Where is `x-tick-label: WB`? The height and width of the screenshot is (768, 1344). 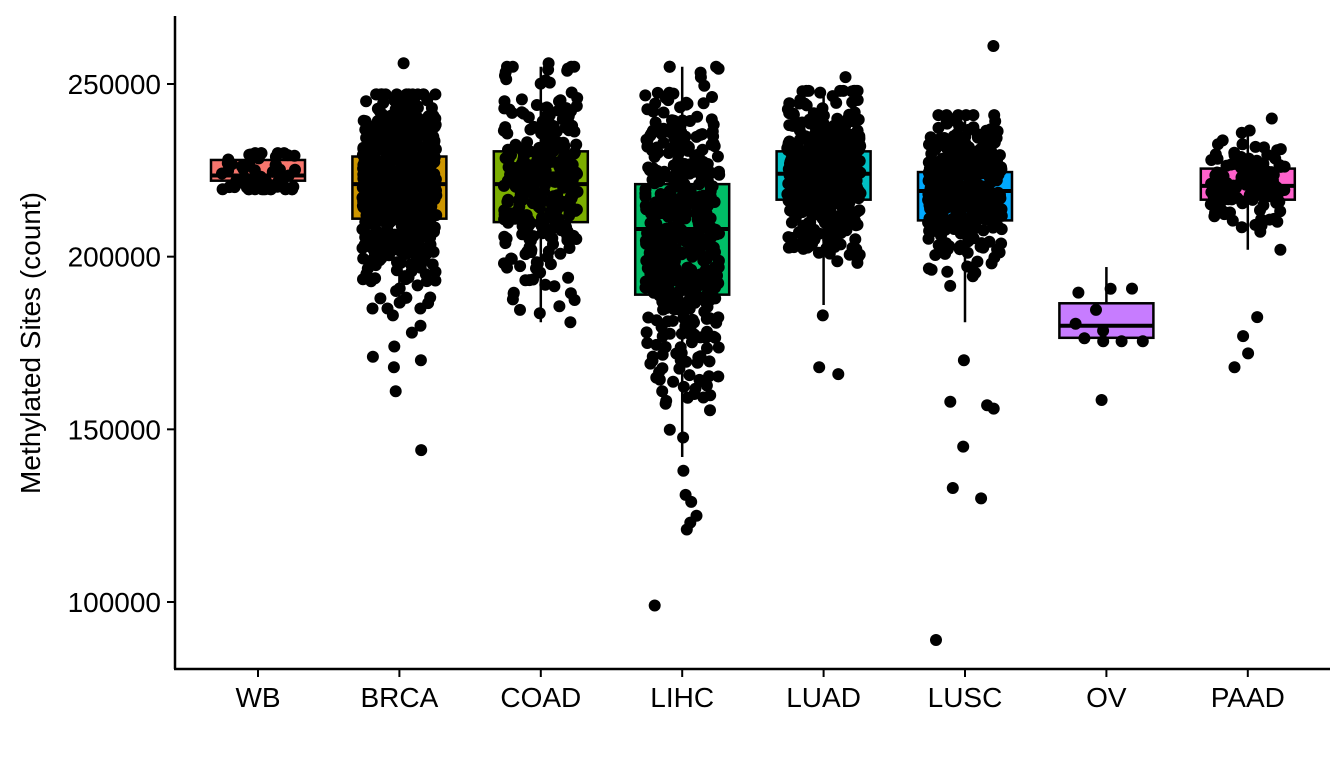
x-tick-label: WB is located at coordinates (257, 697).